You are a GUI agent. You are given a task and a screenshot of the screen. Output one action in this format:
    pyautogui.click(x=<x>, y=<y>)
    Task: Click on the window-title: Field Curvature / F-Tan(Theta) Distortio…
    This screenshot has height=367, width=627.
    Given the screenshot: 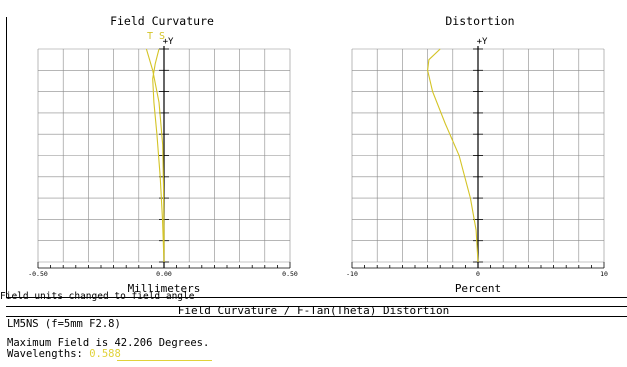 What is the action you would take?
    pyautogui.click(x=313, y=310)
    